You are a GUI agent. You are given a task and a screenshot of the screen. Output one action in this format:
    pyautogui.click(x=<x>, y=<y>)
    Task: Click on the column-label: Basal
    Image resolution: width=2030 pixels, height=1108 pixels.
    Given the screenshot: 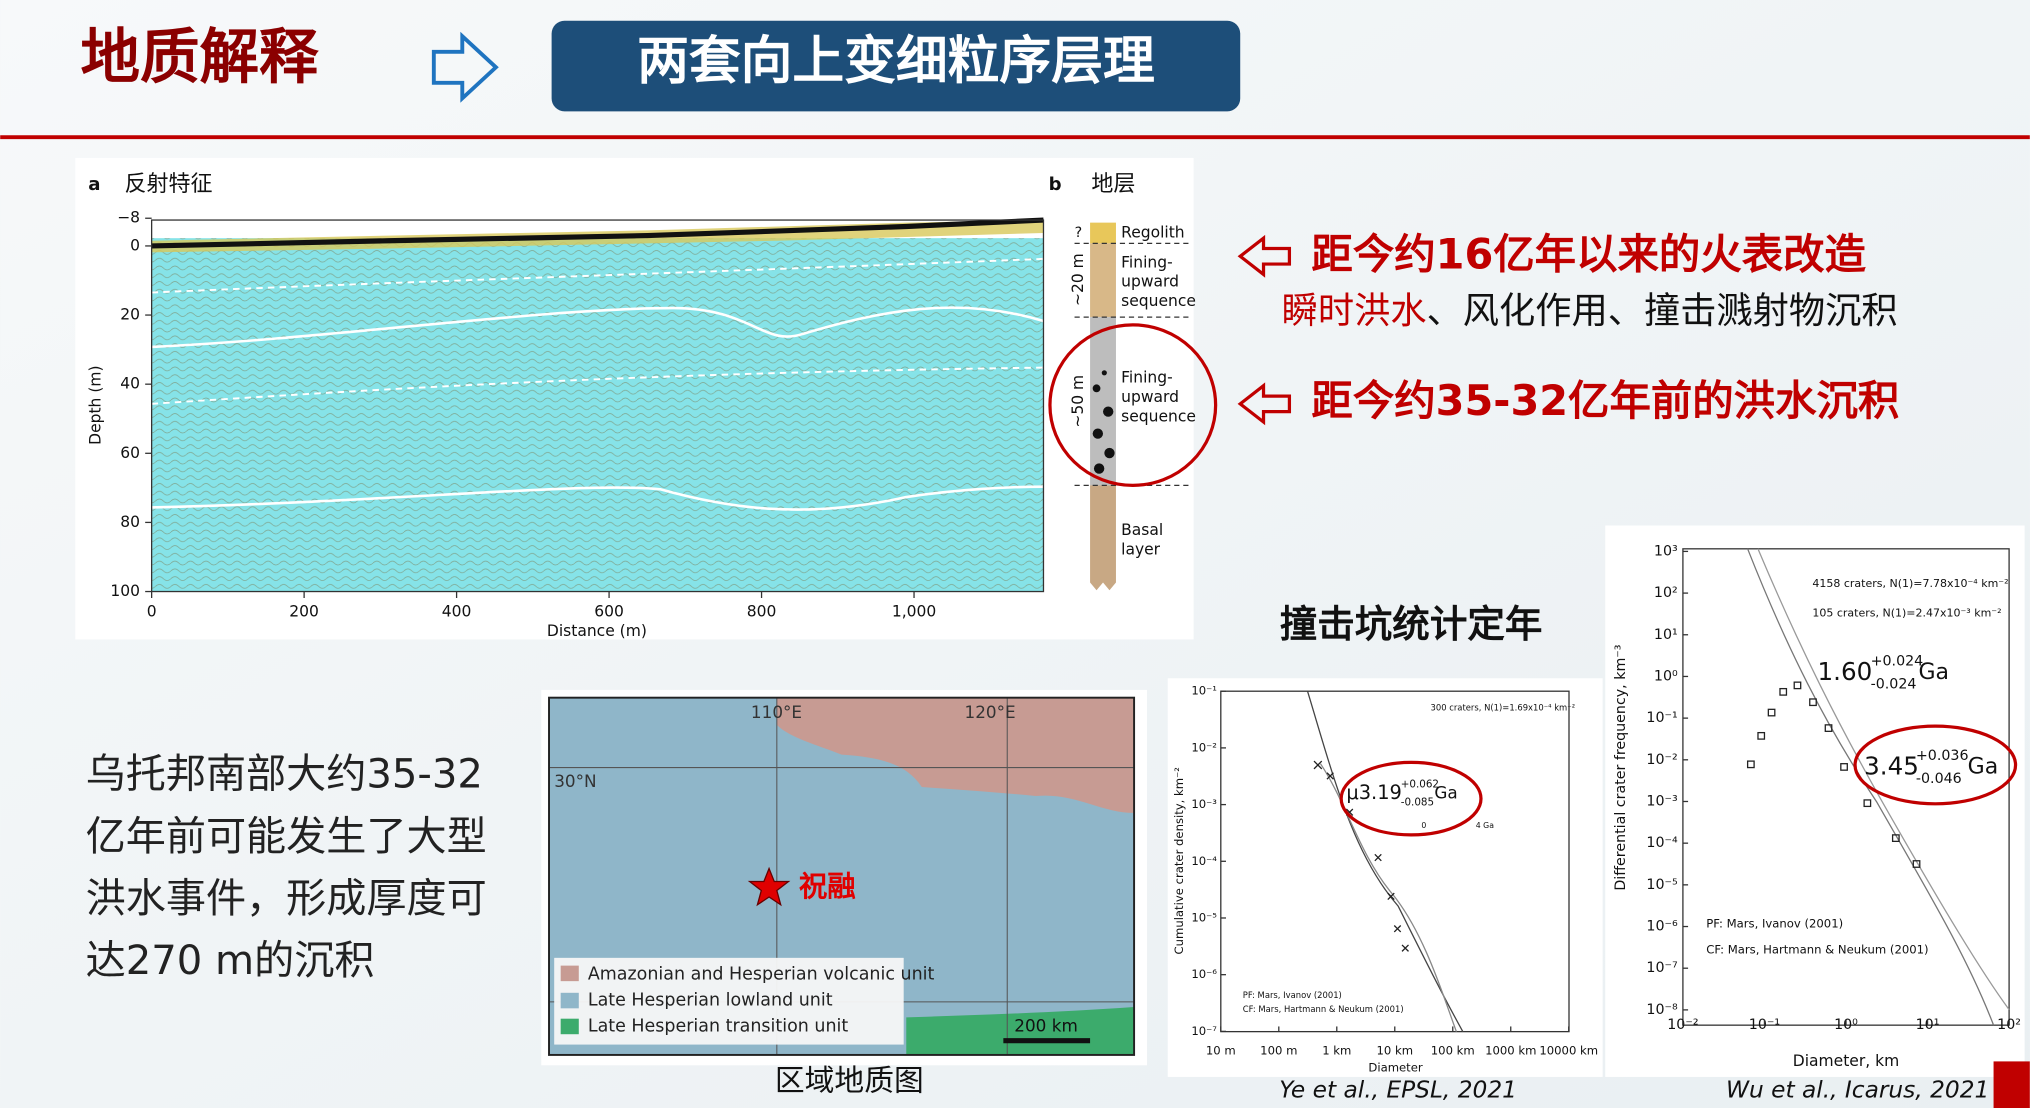 What is the action you would take?
    pyautogui.click(x=1142, y=530)
    